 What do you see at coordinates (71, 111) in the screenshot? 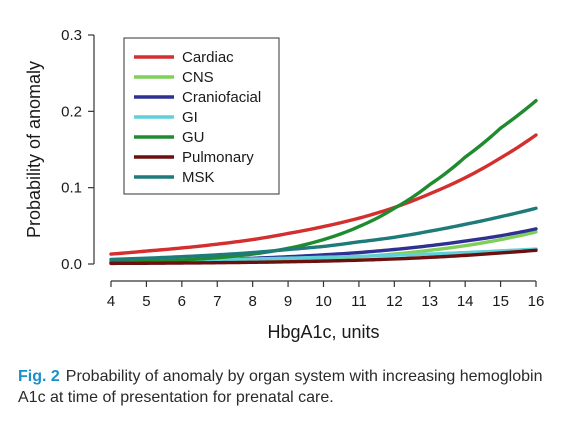
I see `y-tick-label: 0.2` at bounding box center [71, 111].